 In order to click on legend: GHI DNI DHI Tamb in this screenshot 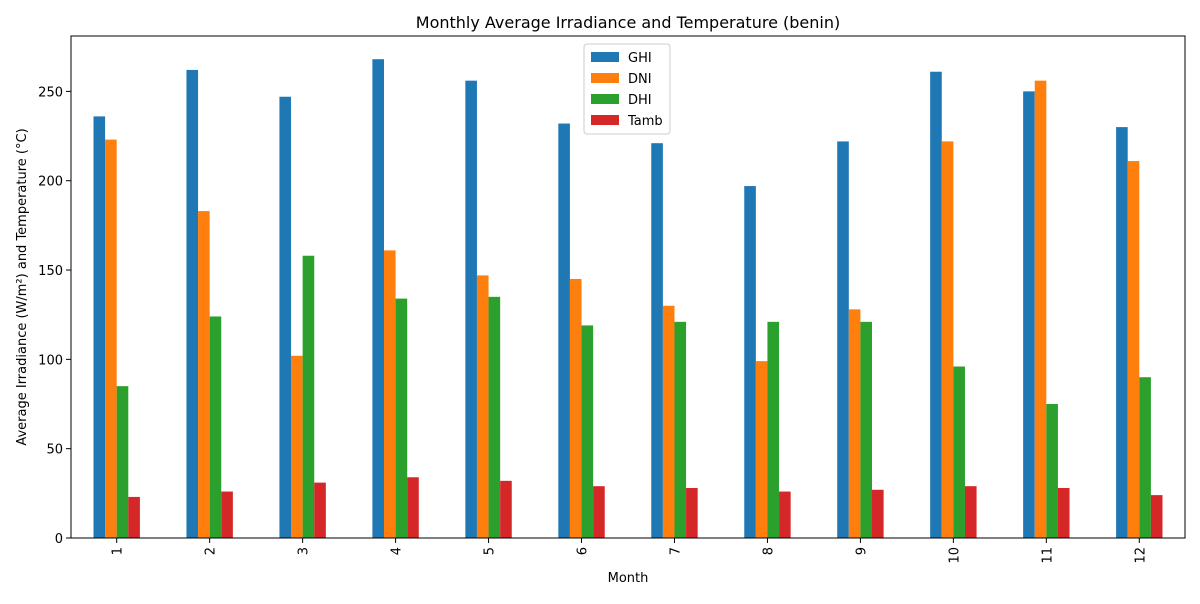, I will do `click(627, 89)`.